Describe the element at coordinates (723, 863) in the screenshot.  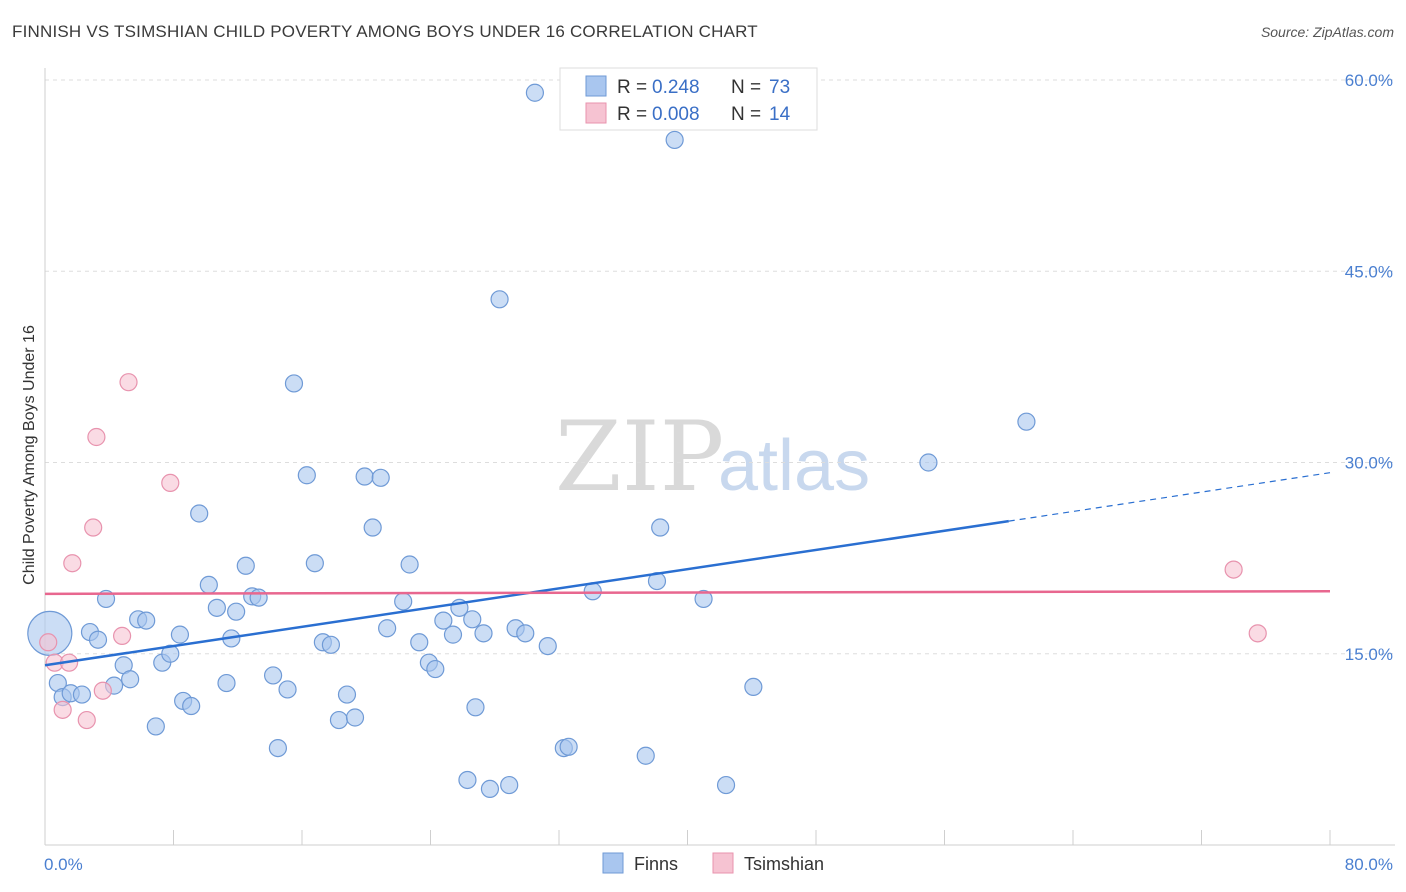
I see `bottom-legend-swatch-tsimshian` at that location.